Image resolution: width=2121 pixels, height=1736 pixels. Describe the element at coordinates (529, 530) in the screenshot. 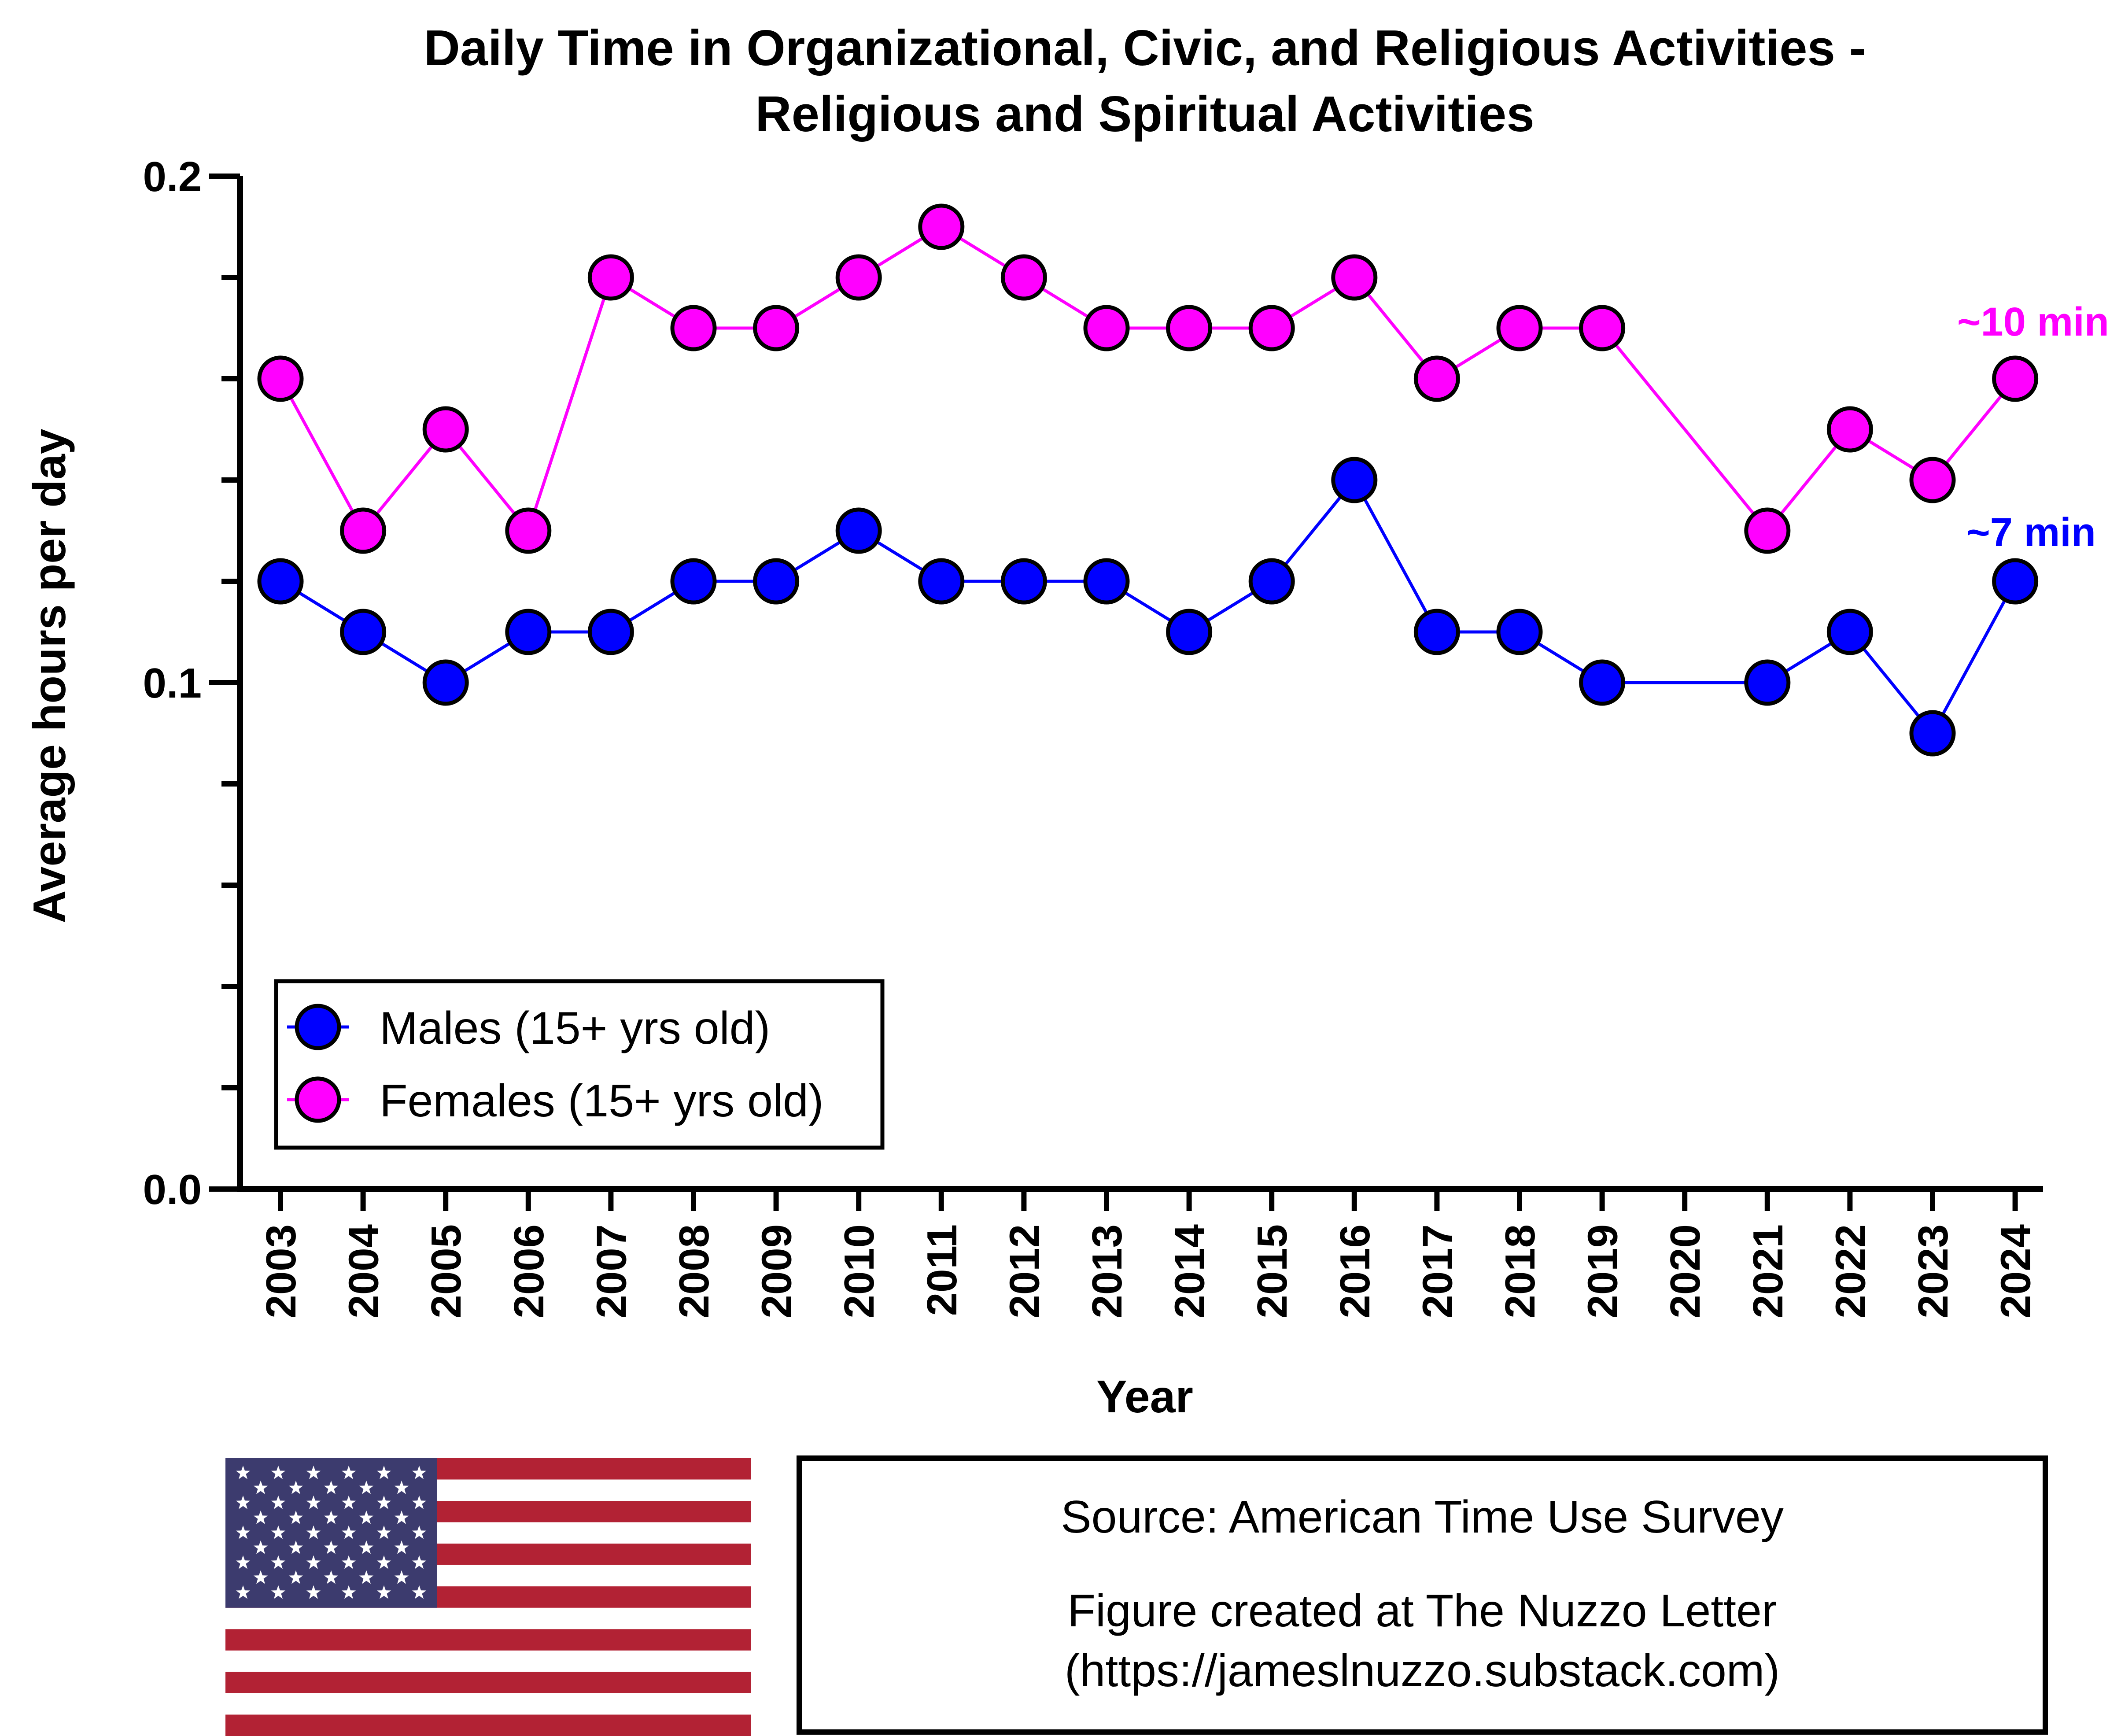

I see `point-females-2006` at that location.